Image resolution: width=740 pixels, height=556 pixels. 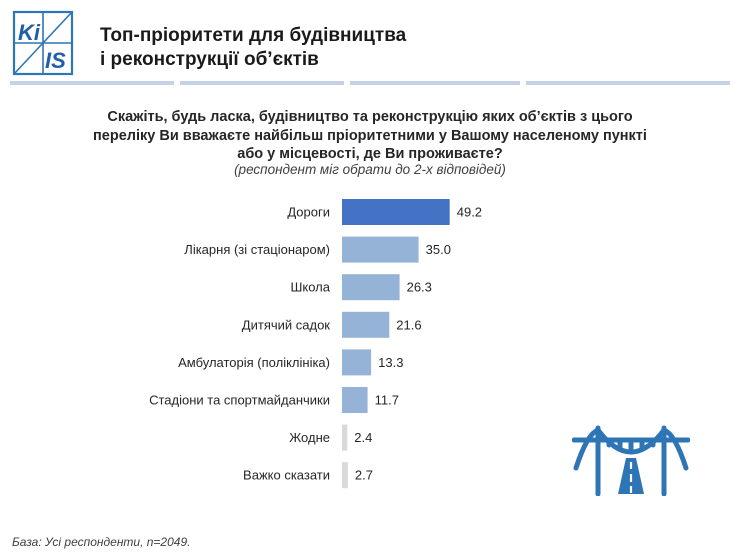 I want to click on category-label: Дороги, so click(x=308, y=212).